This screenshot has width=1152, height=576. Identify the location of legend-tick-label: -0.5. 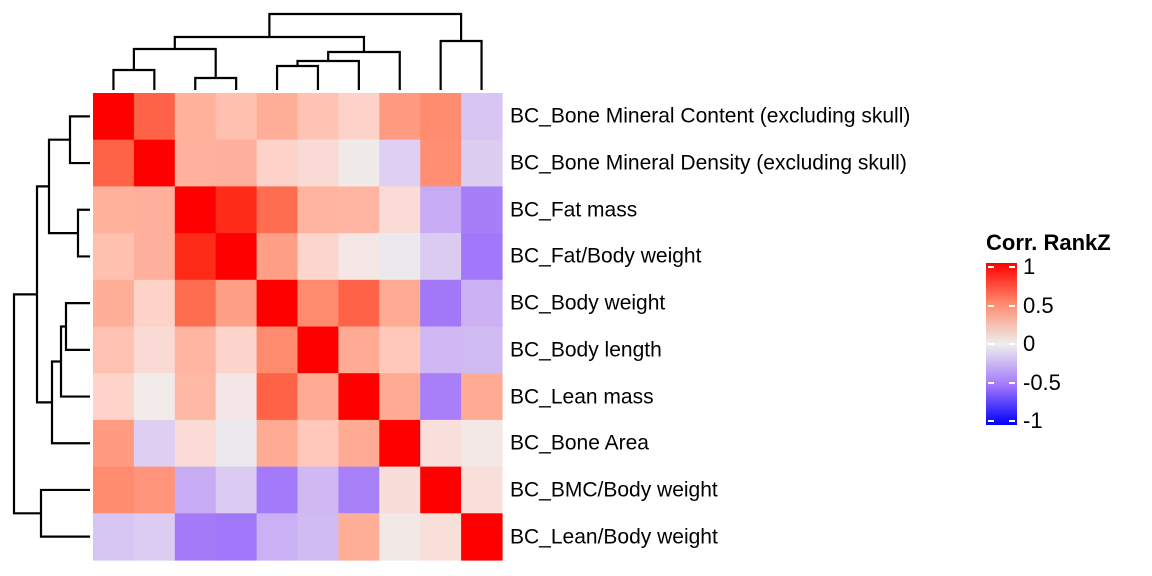
(1042, 382).